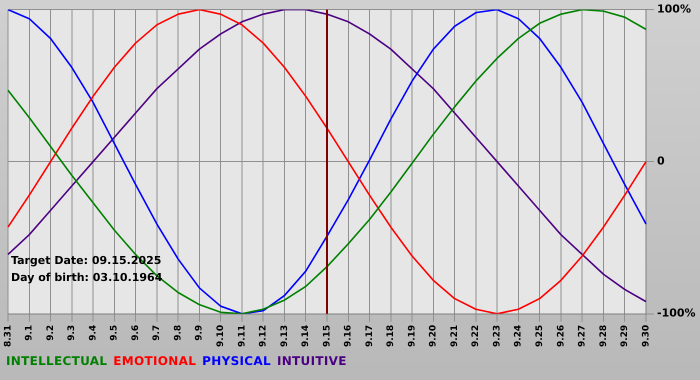 The height and width of the screenshot is (380, 700). What do you see at coordinates (369, 336) in the screenshot?
I see `x-tick-label: 9.17` at bounding box center [369, 336].